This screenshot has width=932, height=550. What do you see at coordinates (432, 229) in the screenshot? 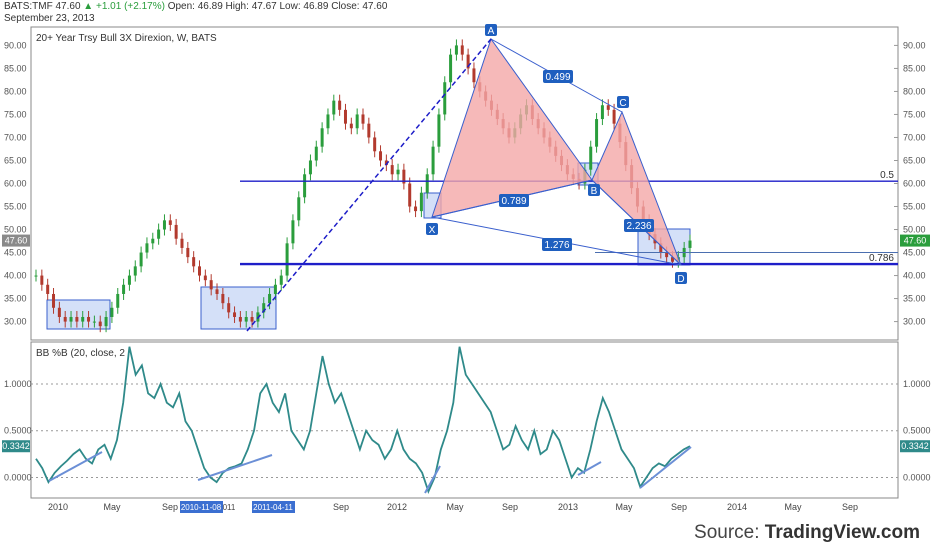
I see `point-x-label-bg` at bounding box center [432, 229].